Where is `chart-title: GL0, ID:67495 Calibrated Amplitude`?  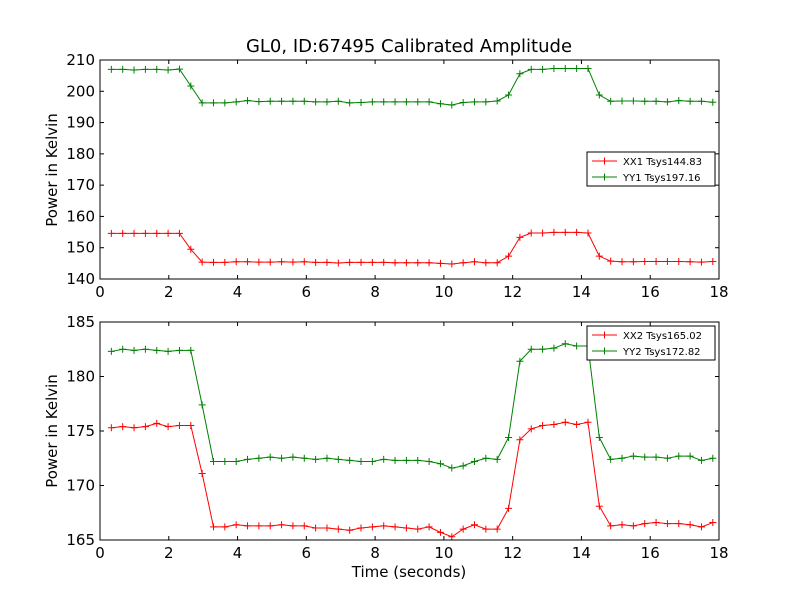
chart-title: GL0, ID:67495 Calibrated Amplitude is located at coordinates (409, 46).